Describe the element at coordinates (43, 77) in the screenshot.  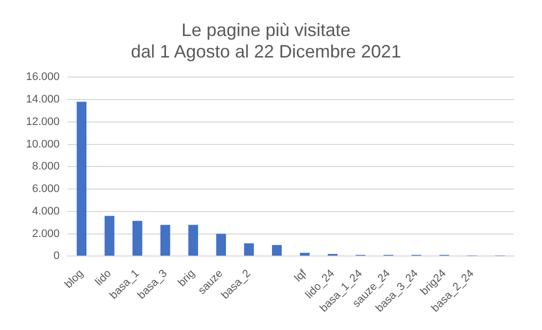
I see `y-tick-label: 16.000` at that location.